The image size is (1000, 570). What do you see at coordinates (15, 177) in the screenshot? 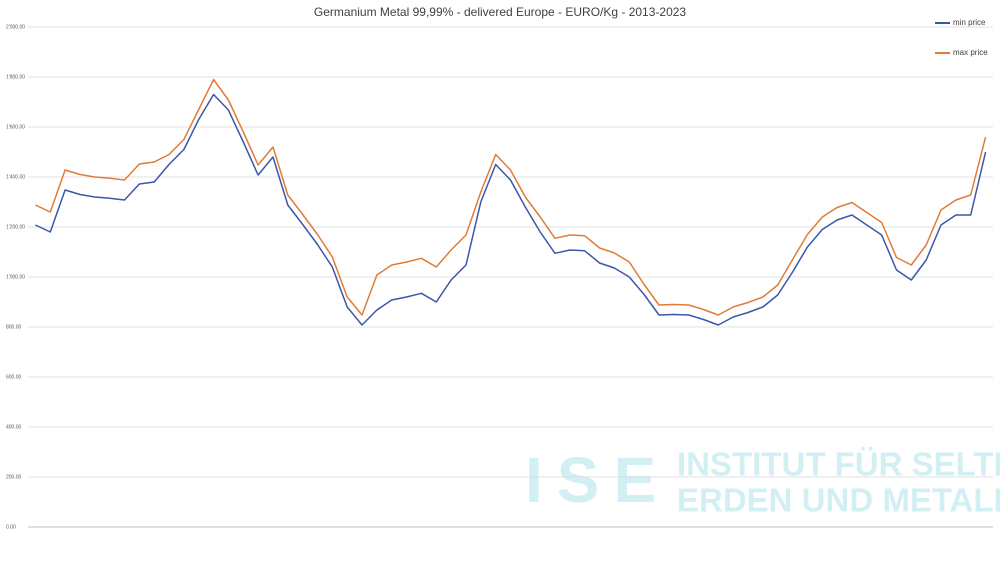
I see `y-tick-label: 1'400.00` at bounding box center [15, 177].